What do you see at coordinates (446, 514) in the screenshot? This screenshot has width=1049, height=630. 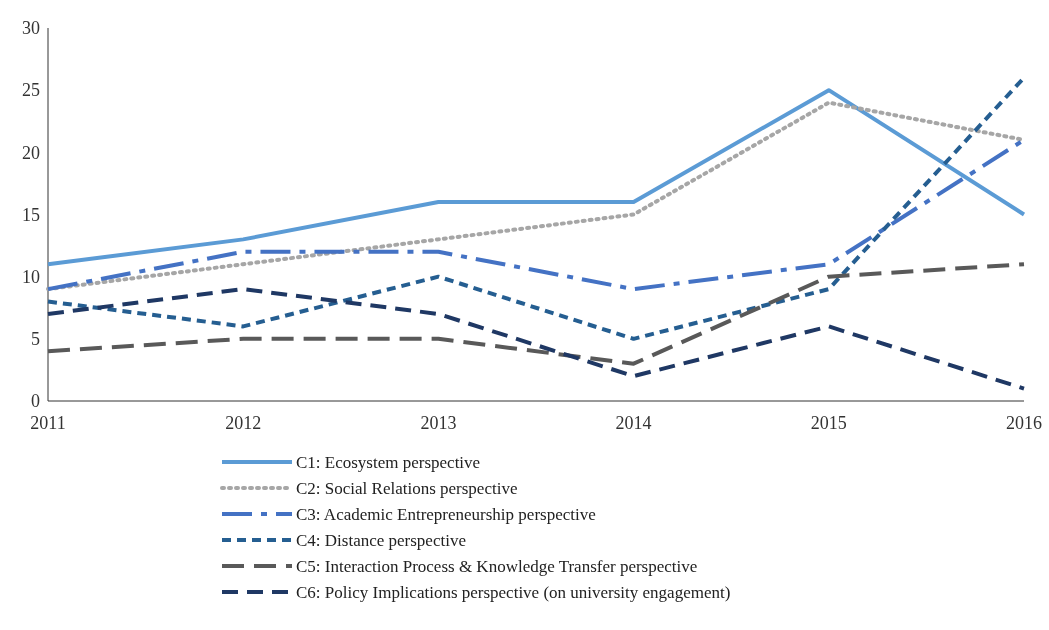 I see `legend-label: C3: Academic Entrepreneurship perspective` at bounding box center [446, 514].